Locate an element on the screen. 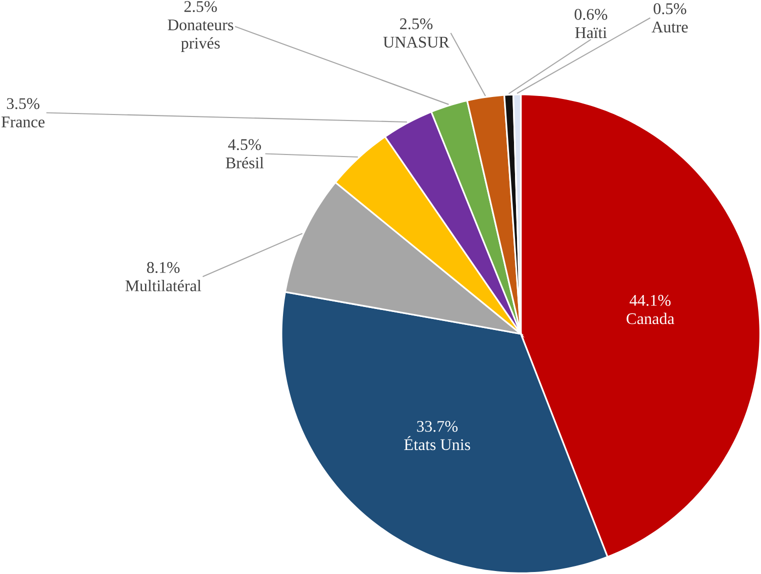 Image resolution: width=761 pixels, height=574 pixels. data-label: 0.6% is located at coordinates (591, 14).